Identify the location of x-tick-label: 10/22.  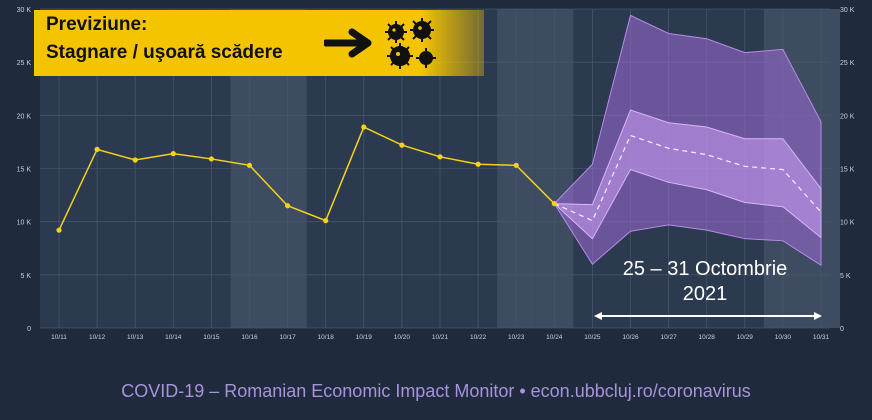
(478, 337).